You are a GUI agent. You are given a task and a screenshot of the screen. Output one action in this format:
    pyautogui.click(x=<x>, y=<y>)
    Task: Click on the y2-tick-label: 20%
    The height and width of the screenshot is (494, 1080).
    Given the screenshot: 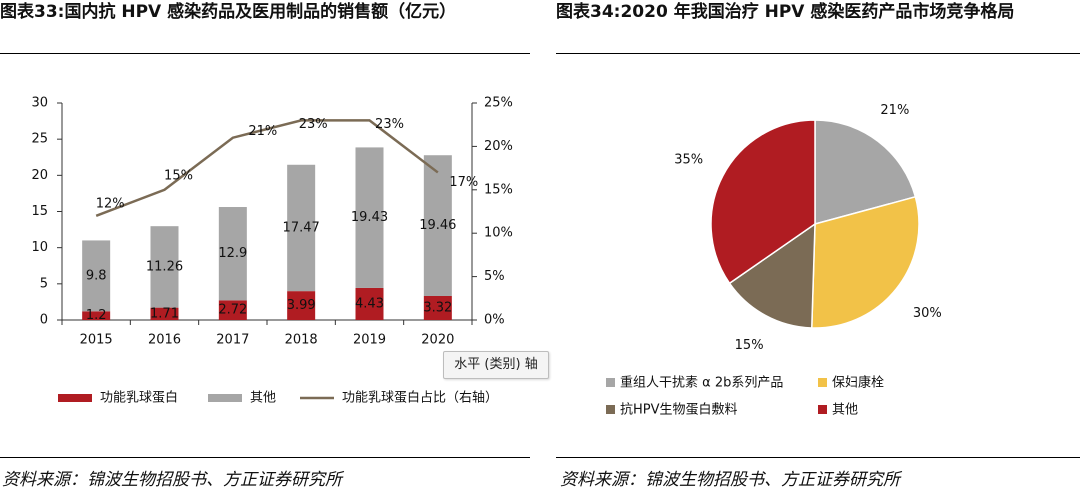 What is the action you would take?
    pyautogui.click(x=498, y=146)
    